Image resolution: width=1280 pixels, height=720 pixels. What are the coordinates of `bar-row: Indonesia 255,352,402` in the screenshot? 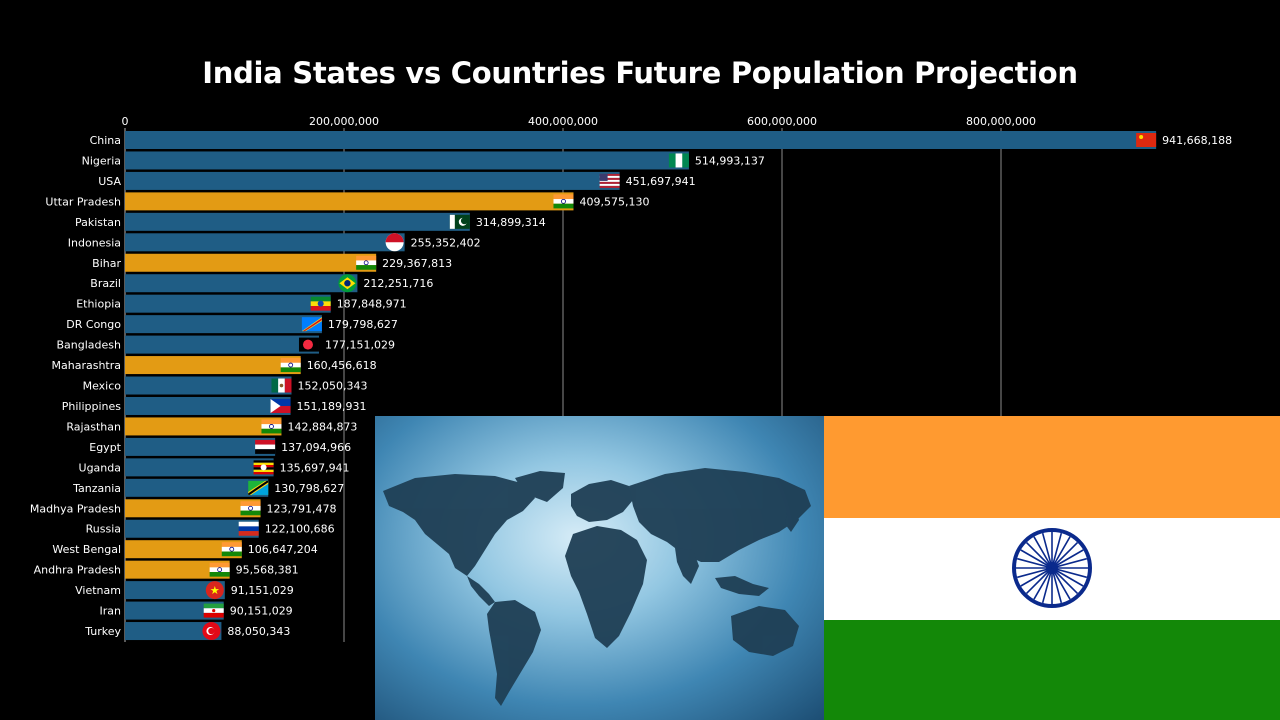 It's located at (274, 242).